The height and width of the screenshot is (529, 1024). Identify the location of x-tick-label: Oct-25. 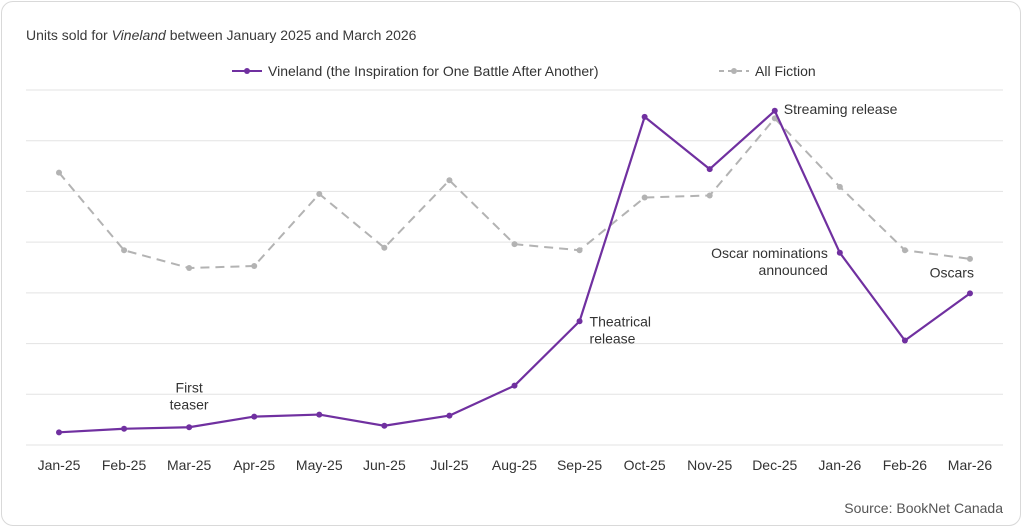
(645, 465).